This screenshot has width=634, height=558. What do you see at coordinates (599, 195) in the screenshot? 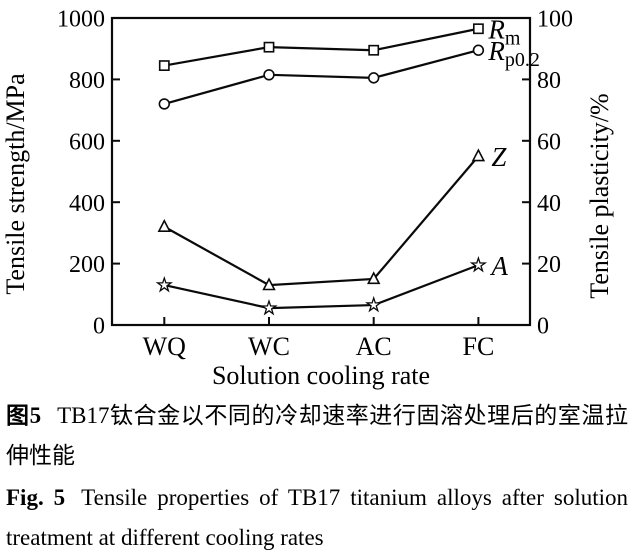
I see `right-axis-title: Tensile plasticity/%` at bounding box center [599, 195].